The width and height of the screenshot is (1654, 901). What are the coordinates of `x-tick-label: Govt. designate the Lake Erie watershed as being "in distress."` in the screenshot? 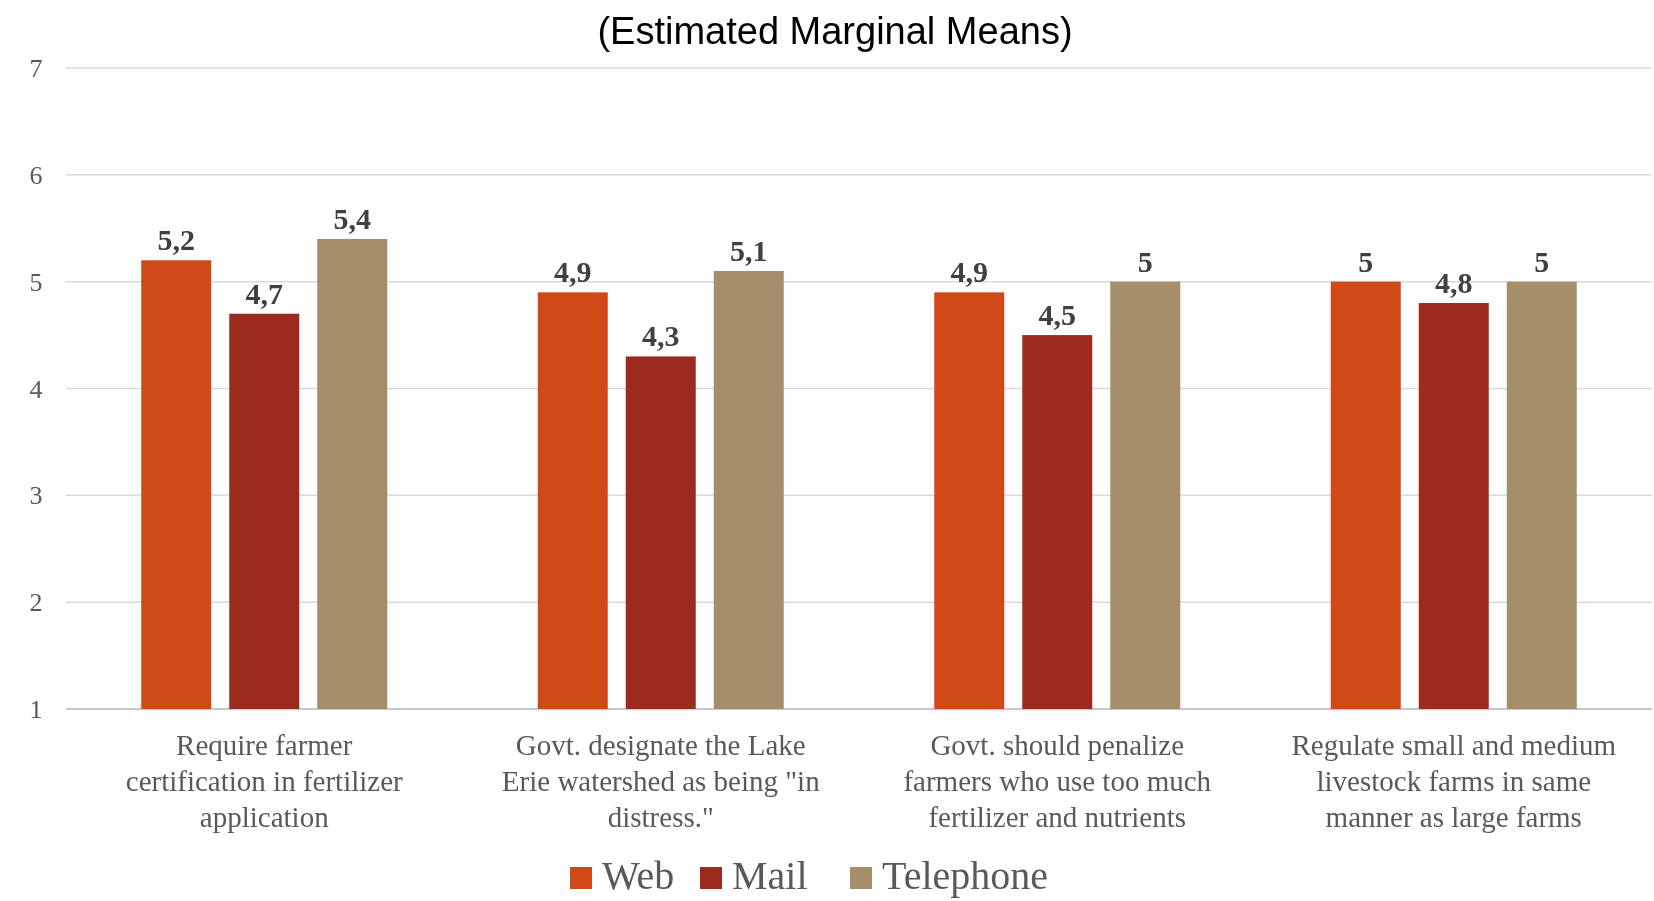 It's located at (661, 781).